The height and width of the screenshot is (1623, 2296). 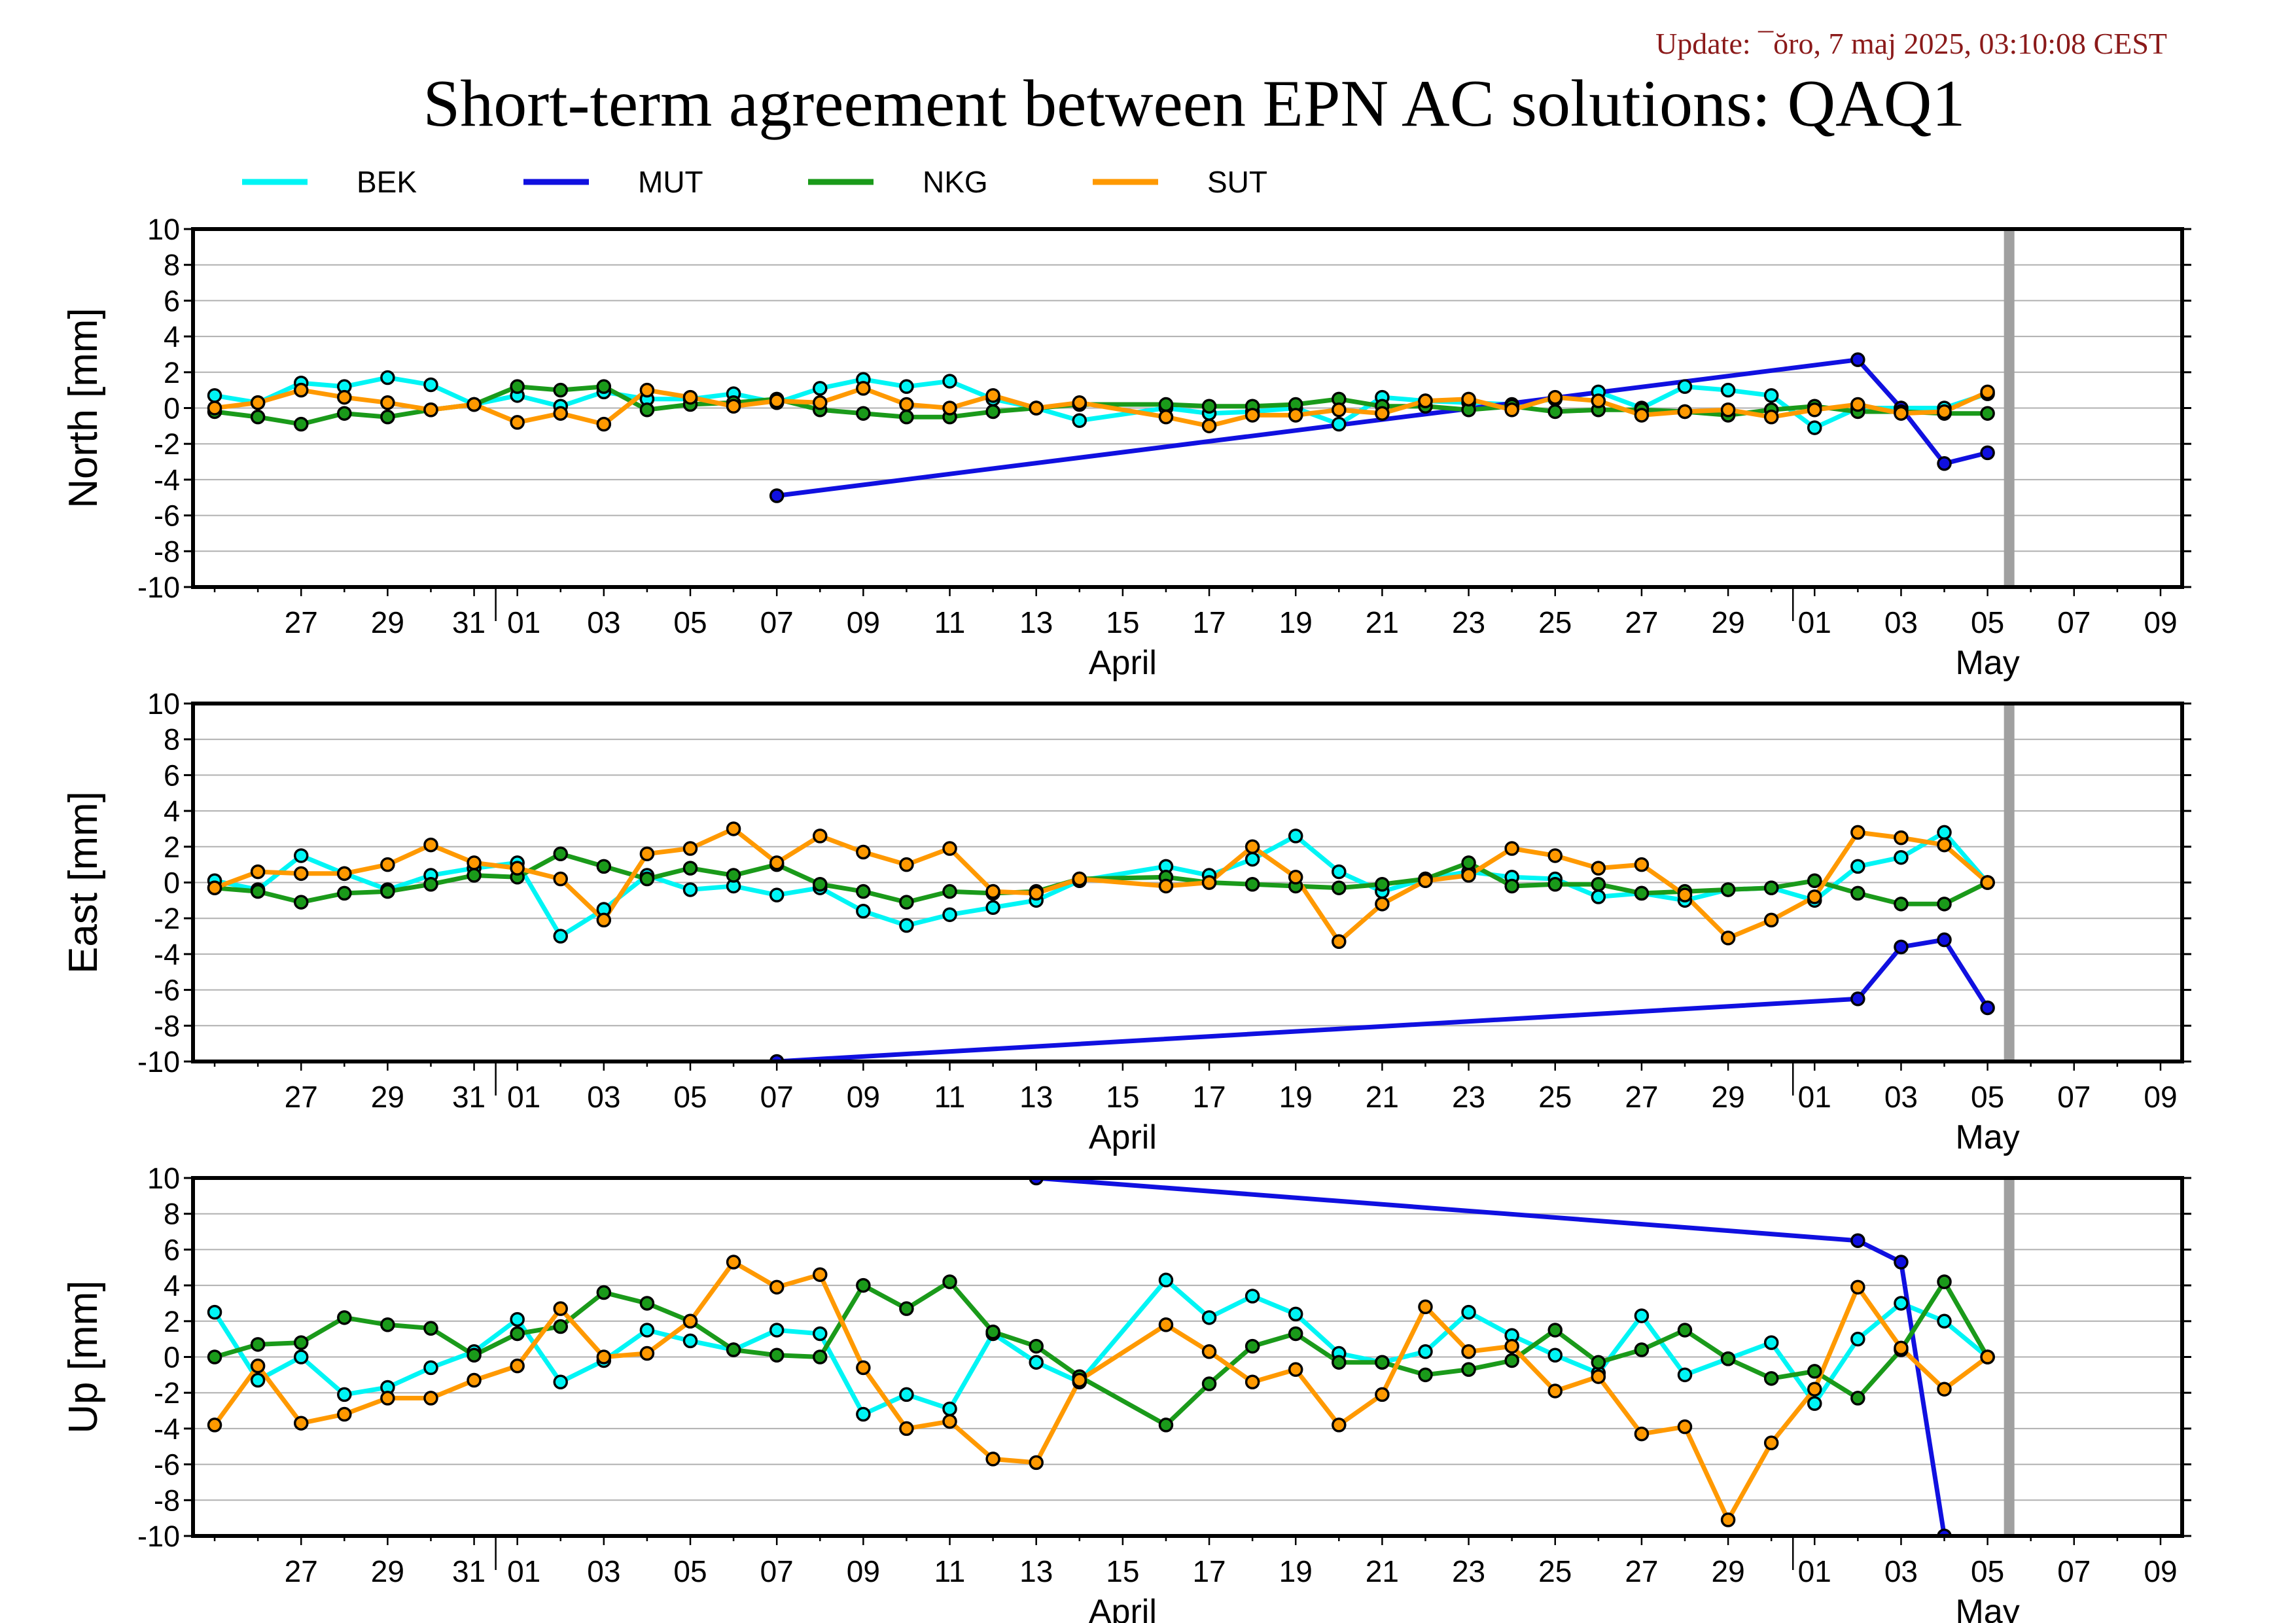 I want to click on y-tick-label: 2, so click(x=172, y=1322).